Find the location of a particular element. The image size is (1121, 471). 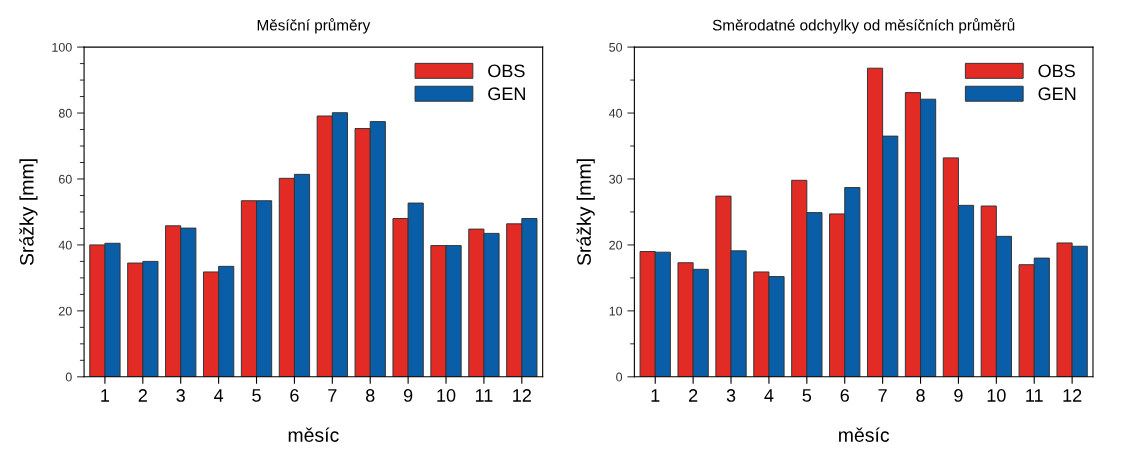

y-tick-label: 30 is located at coordinates (616, 179).